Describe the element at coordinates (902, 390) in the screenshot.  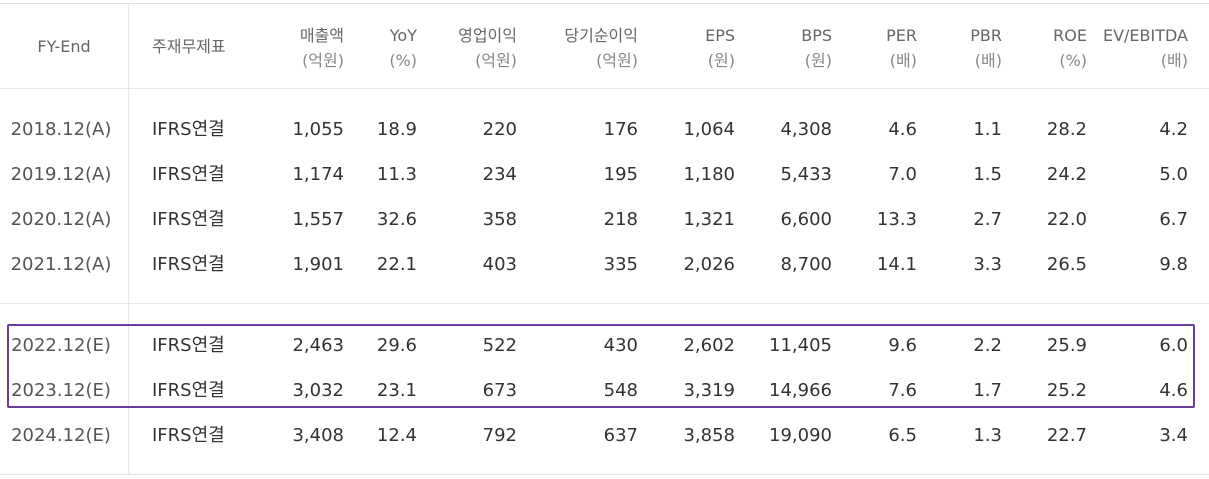
I see `cell-per: 7.6` at that location.